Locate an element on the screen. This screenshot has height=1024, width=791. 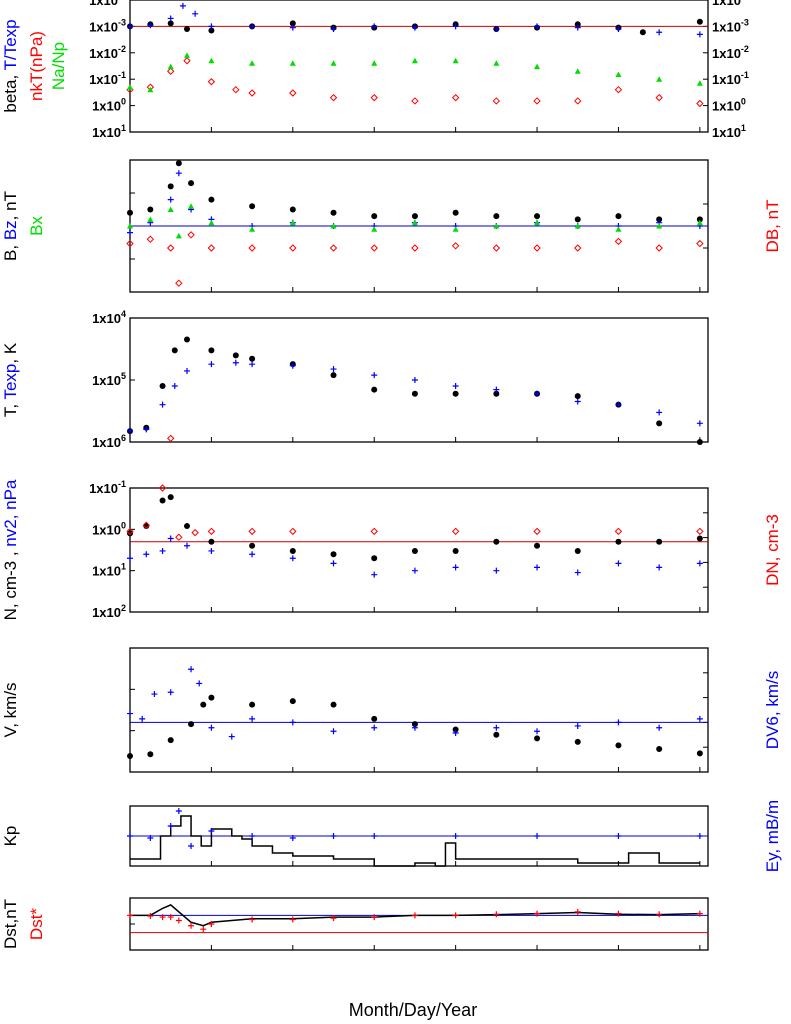
y-axis-label-left-part: , K is located at coordinates (10, 352).